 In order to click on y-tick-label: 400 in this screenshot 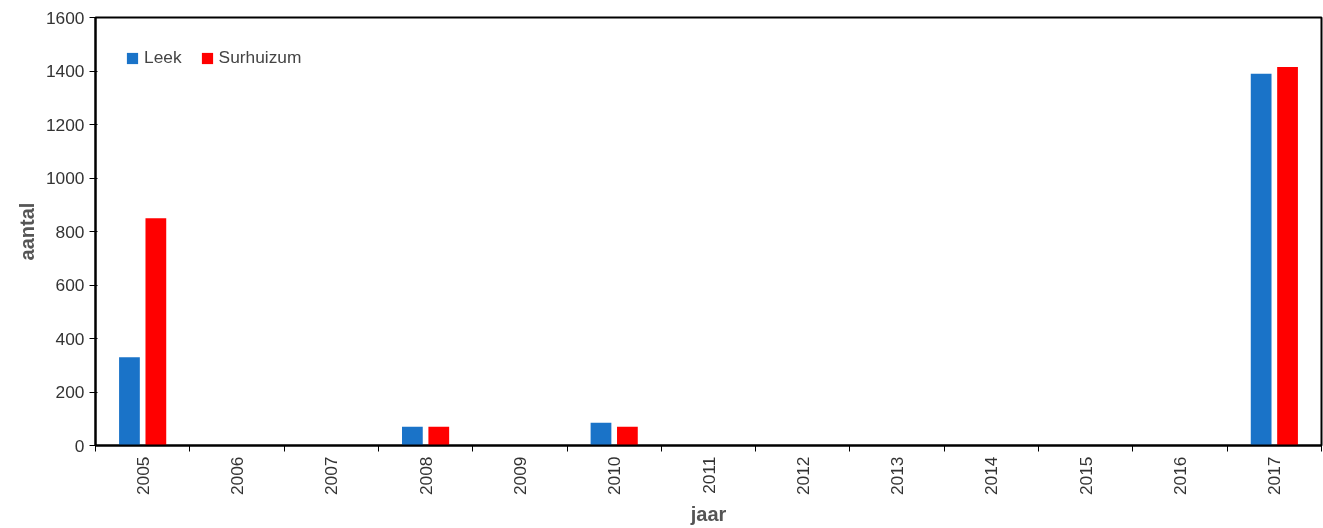, I will do `click(70, 338)`.